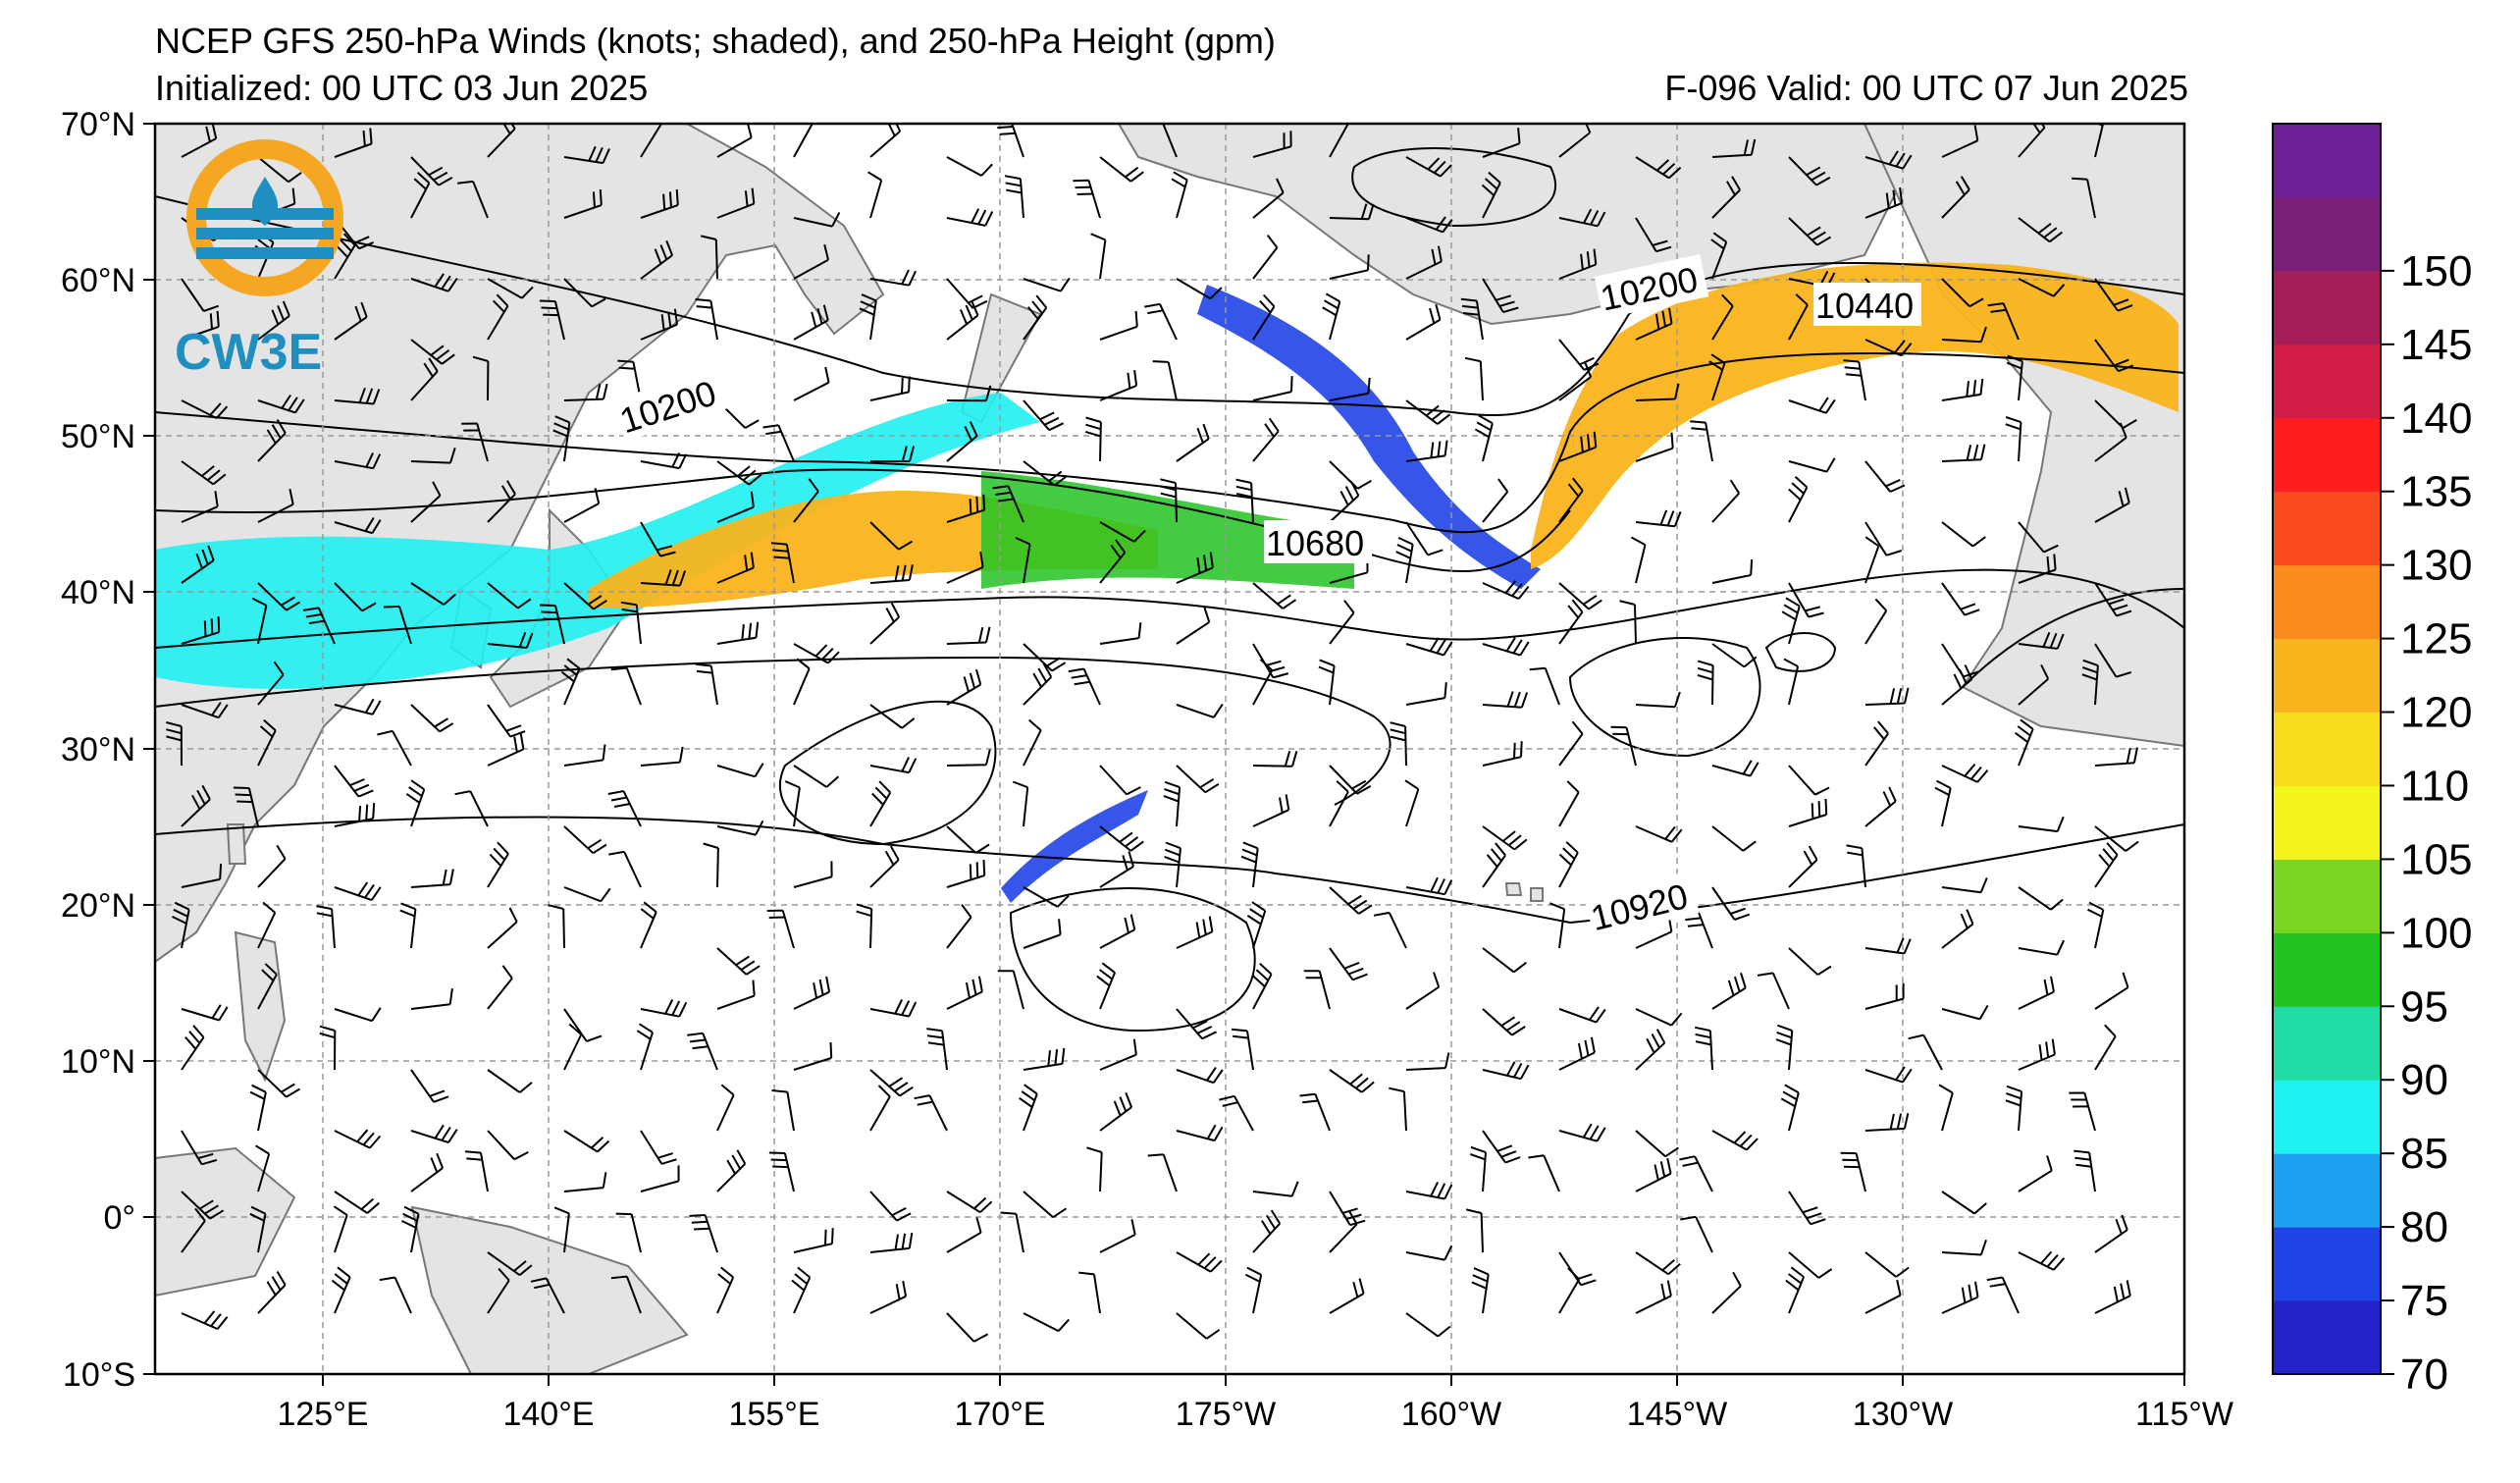  What do you see at coordinates (1226, 1415) in the screenshot?
I see `lon-label-175w: 175°W` at bounding box center [1226, 1415].